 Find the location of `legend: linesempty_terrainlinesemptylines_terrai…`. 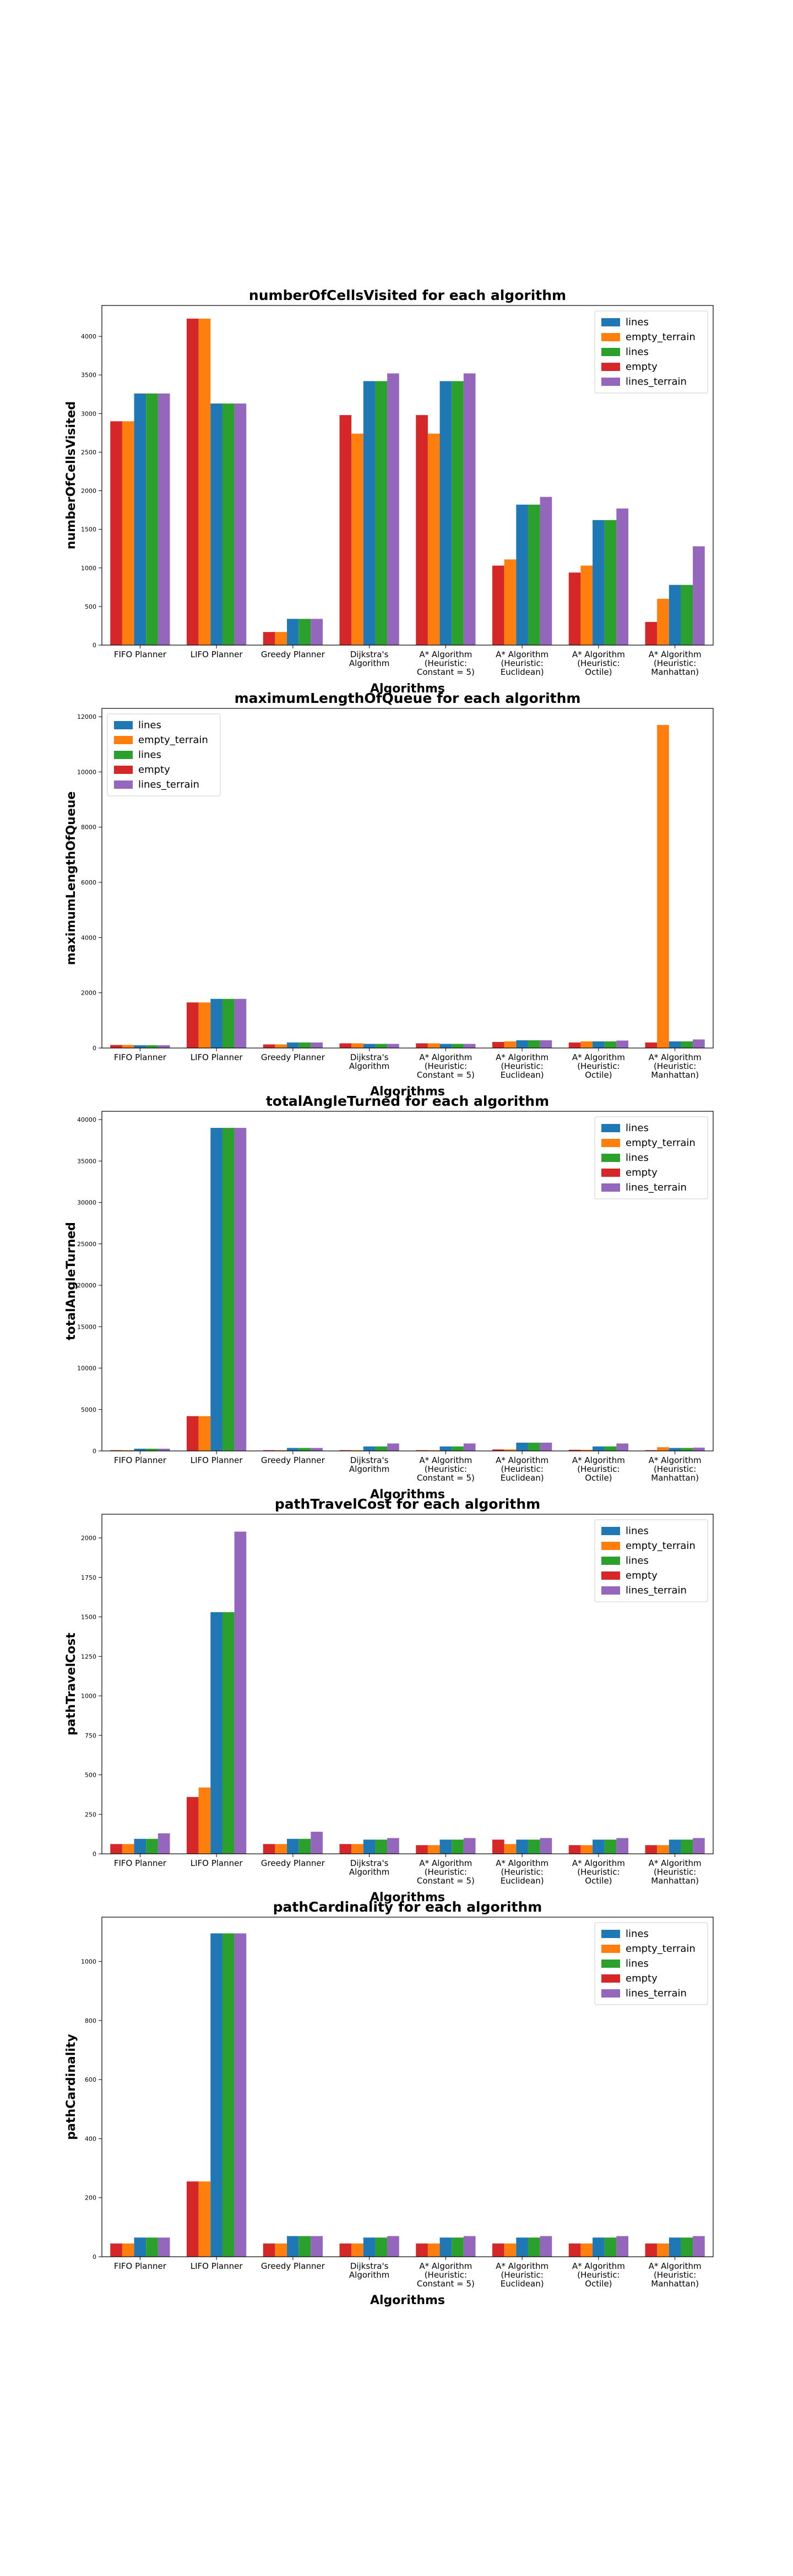

legend: linesempty_terrainlinesemptylines_terrai… is located at coordinates (651, 1561).